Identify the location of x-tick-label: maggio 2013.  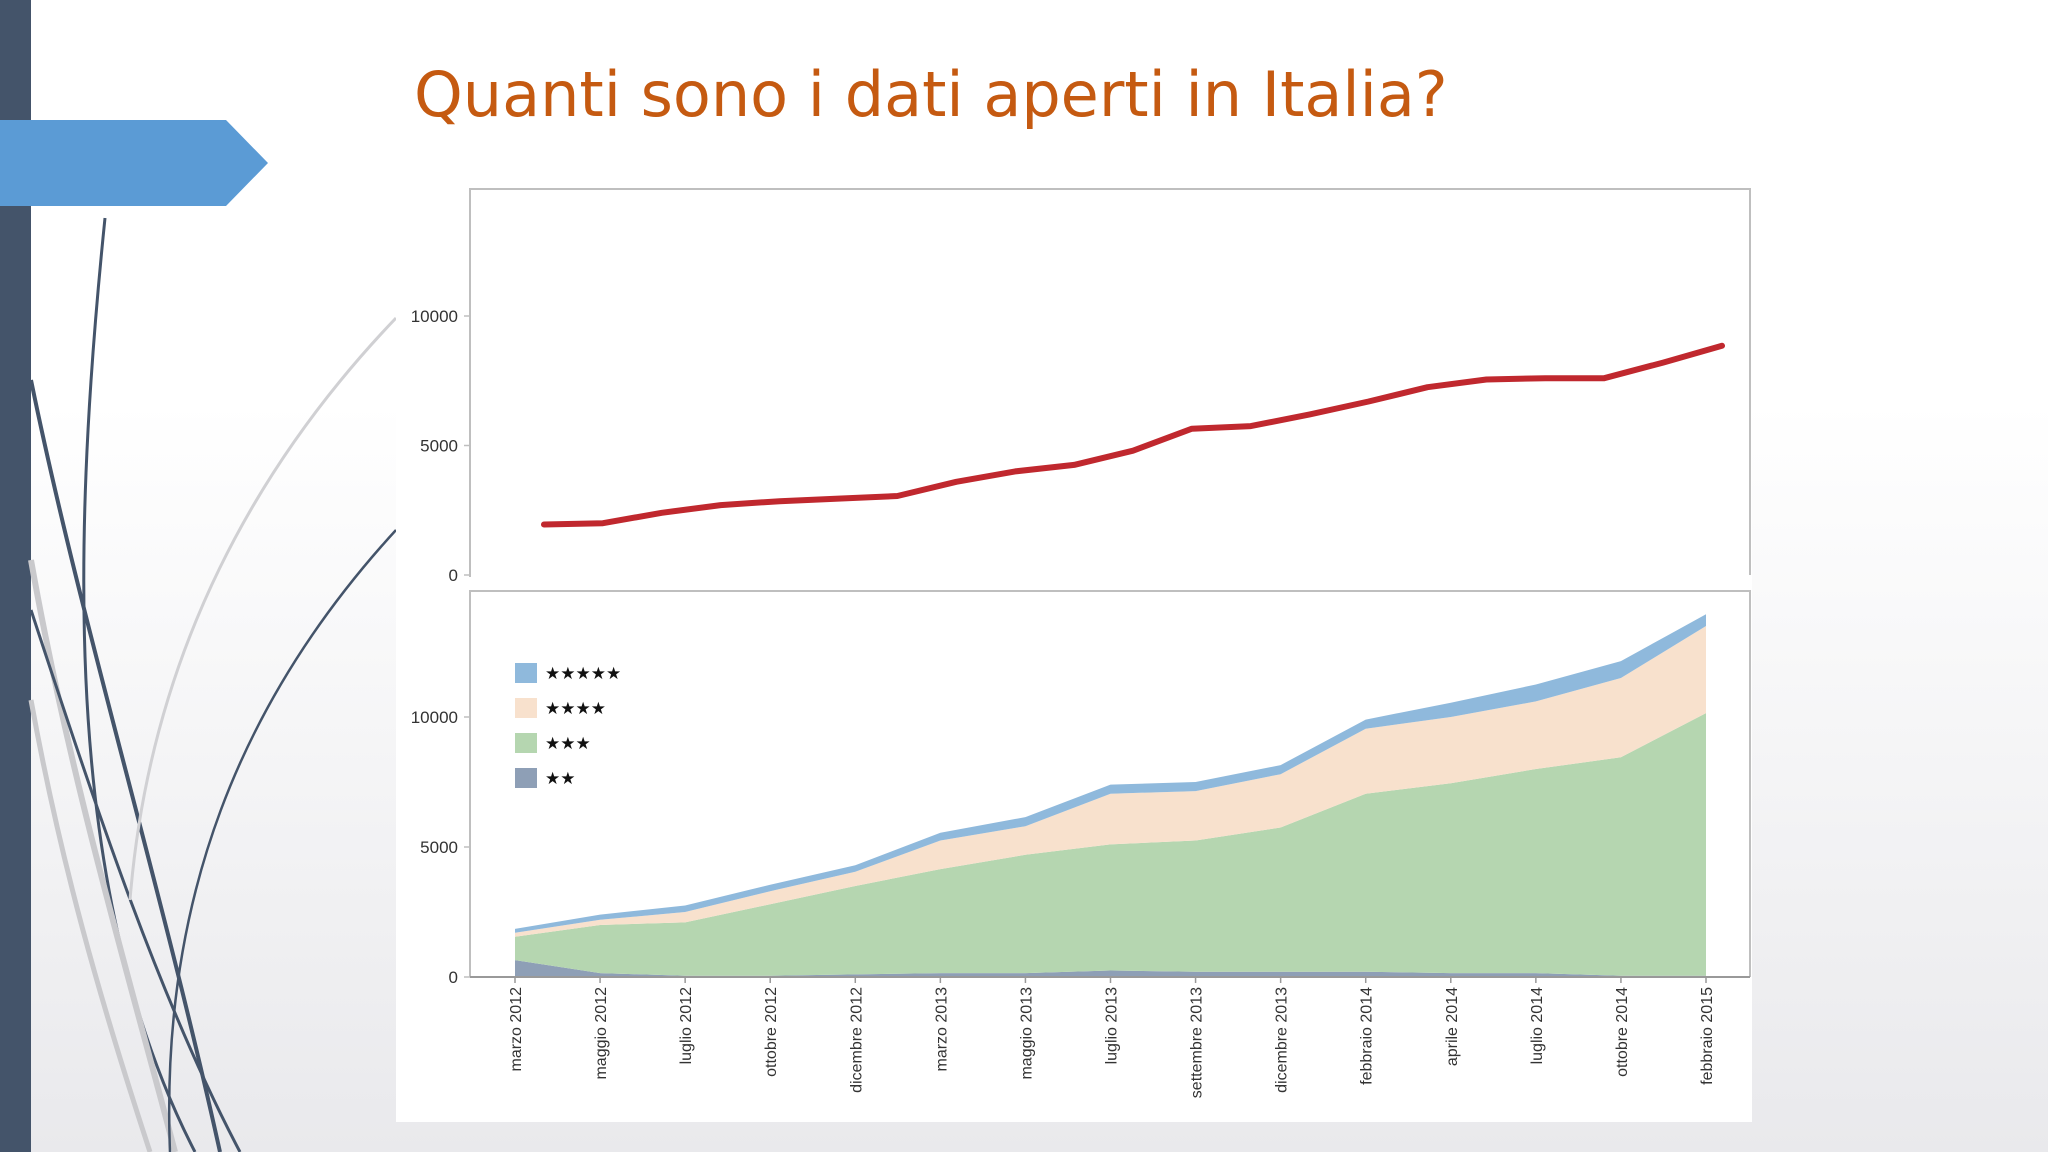
(1026, 1033).